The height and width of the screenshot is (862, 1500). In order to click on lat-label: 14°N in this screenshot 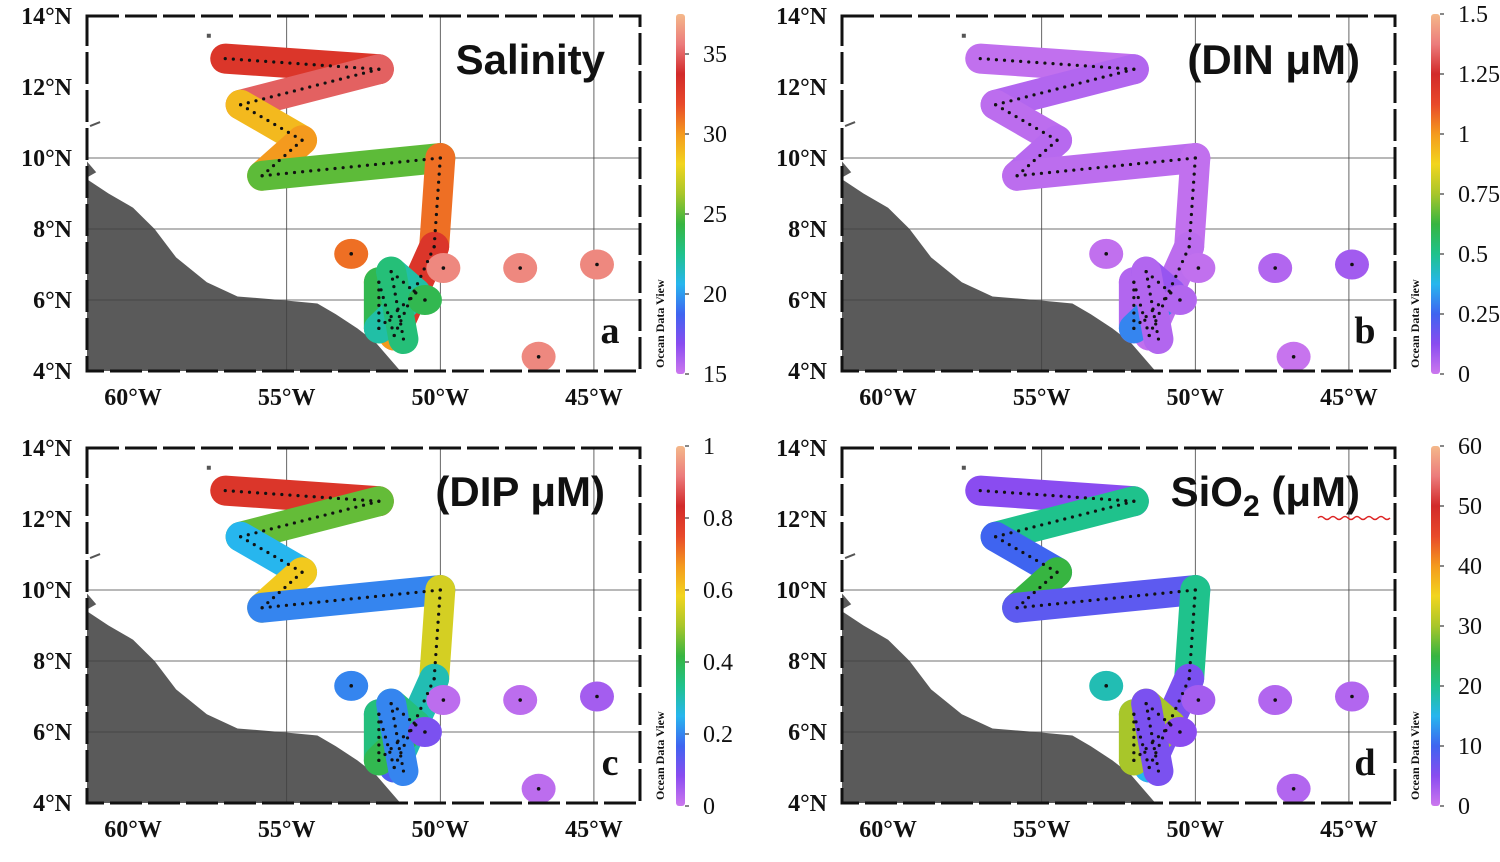, I will do `click(47, 17)`.